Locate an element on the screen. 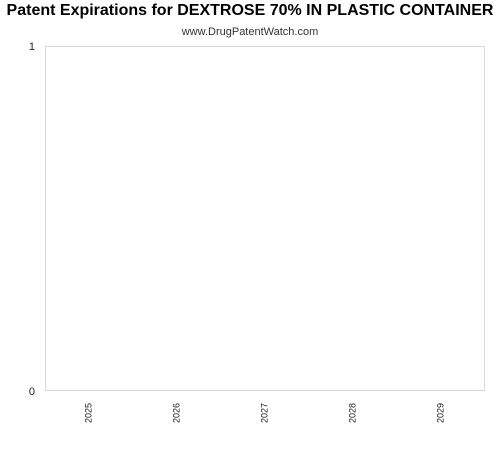 This screenshot has height=450, width=500. x-tick-label: 2025 is located at coordinates (88, 413).